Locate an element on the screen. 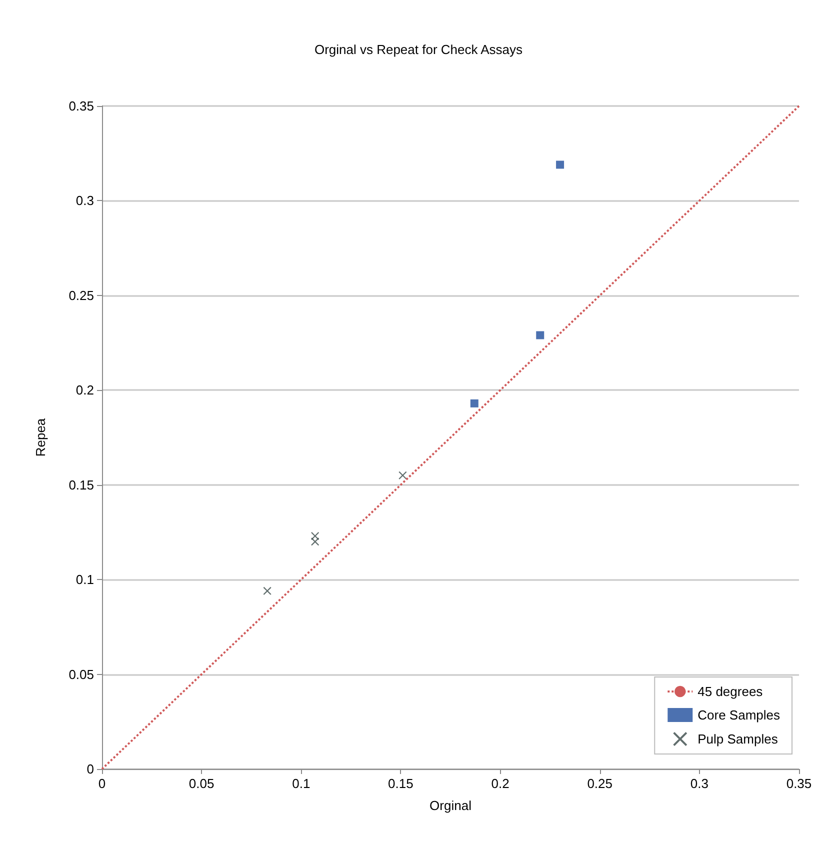 The image size is (837, 854). legend-label: Pulp Samples is located at coordinates (738, 739).